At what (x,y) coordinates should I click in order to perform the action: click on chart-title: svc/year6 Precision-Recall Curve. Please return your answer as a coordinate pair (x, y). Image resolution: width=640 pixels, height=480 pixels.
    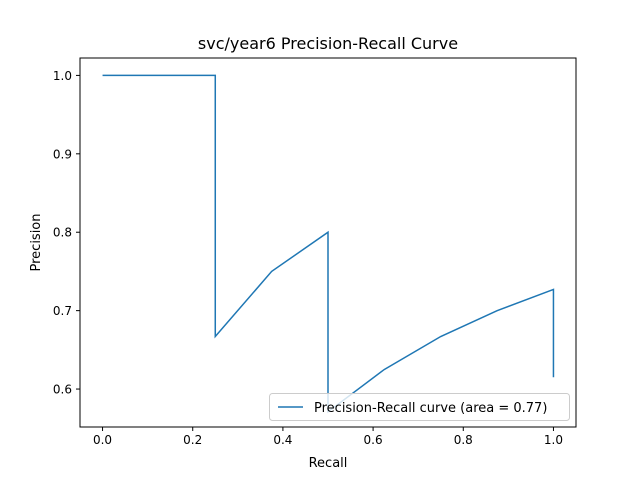
    Looking at the image, I should click on (328, 43).